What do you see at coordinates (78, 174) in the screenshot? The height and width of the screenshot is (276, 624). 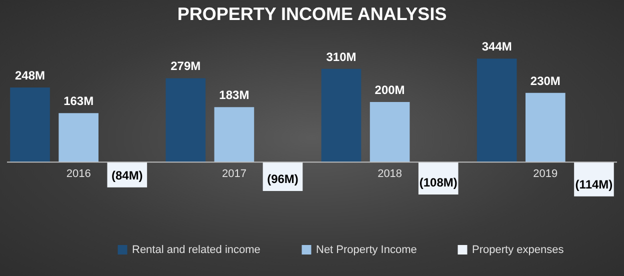 I see `x-tick-label: 2016` at bounding box center [78, 174].